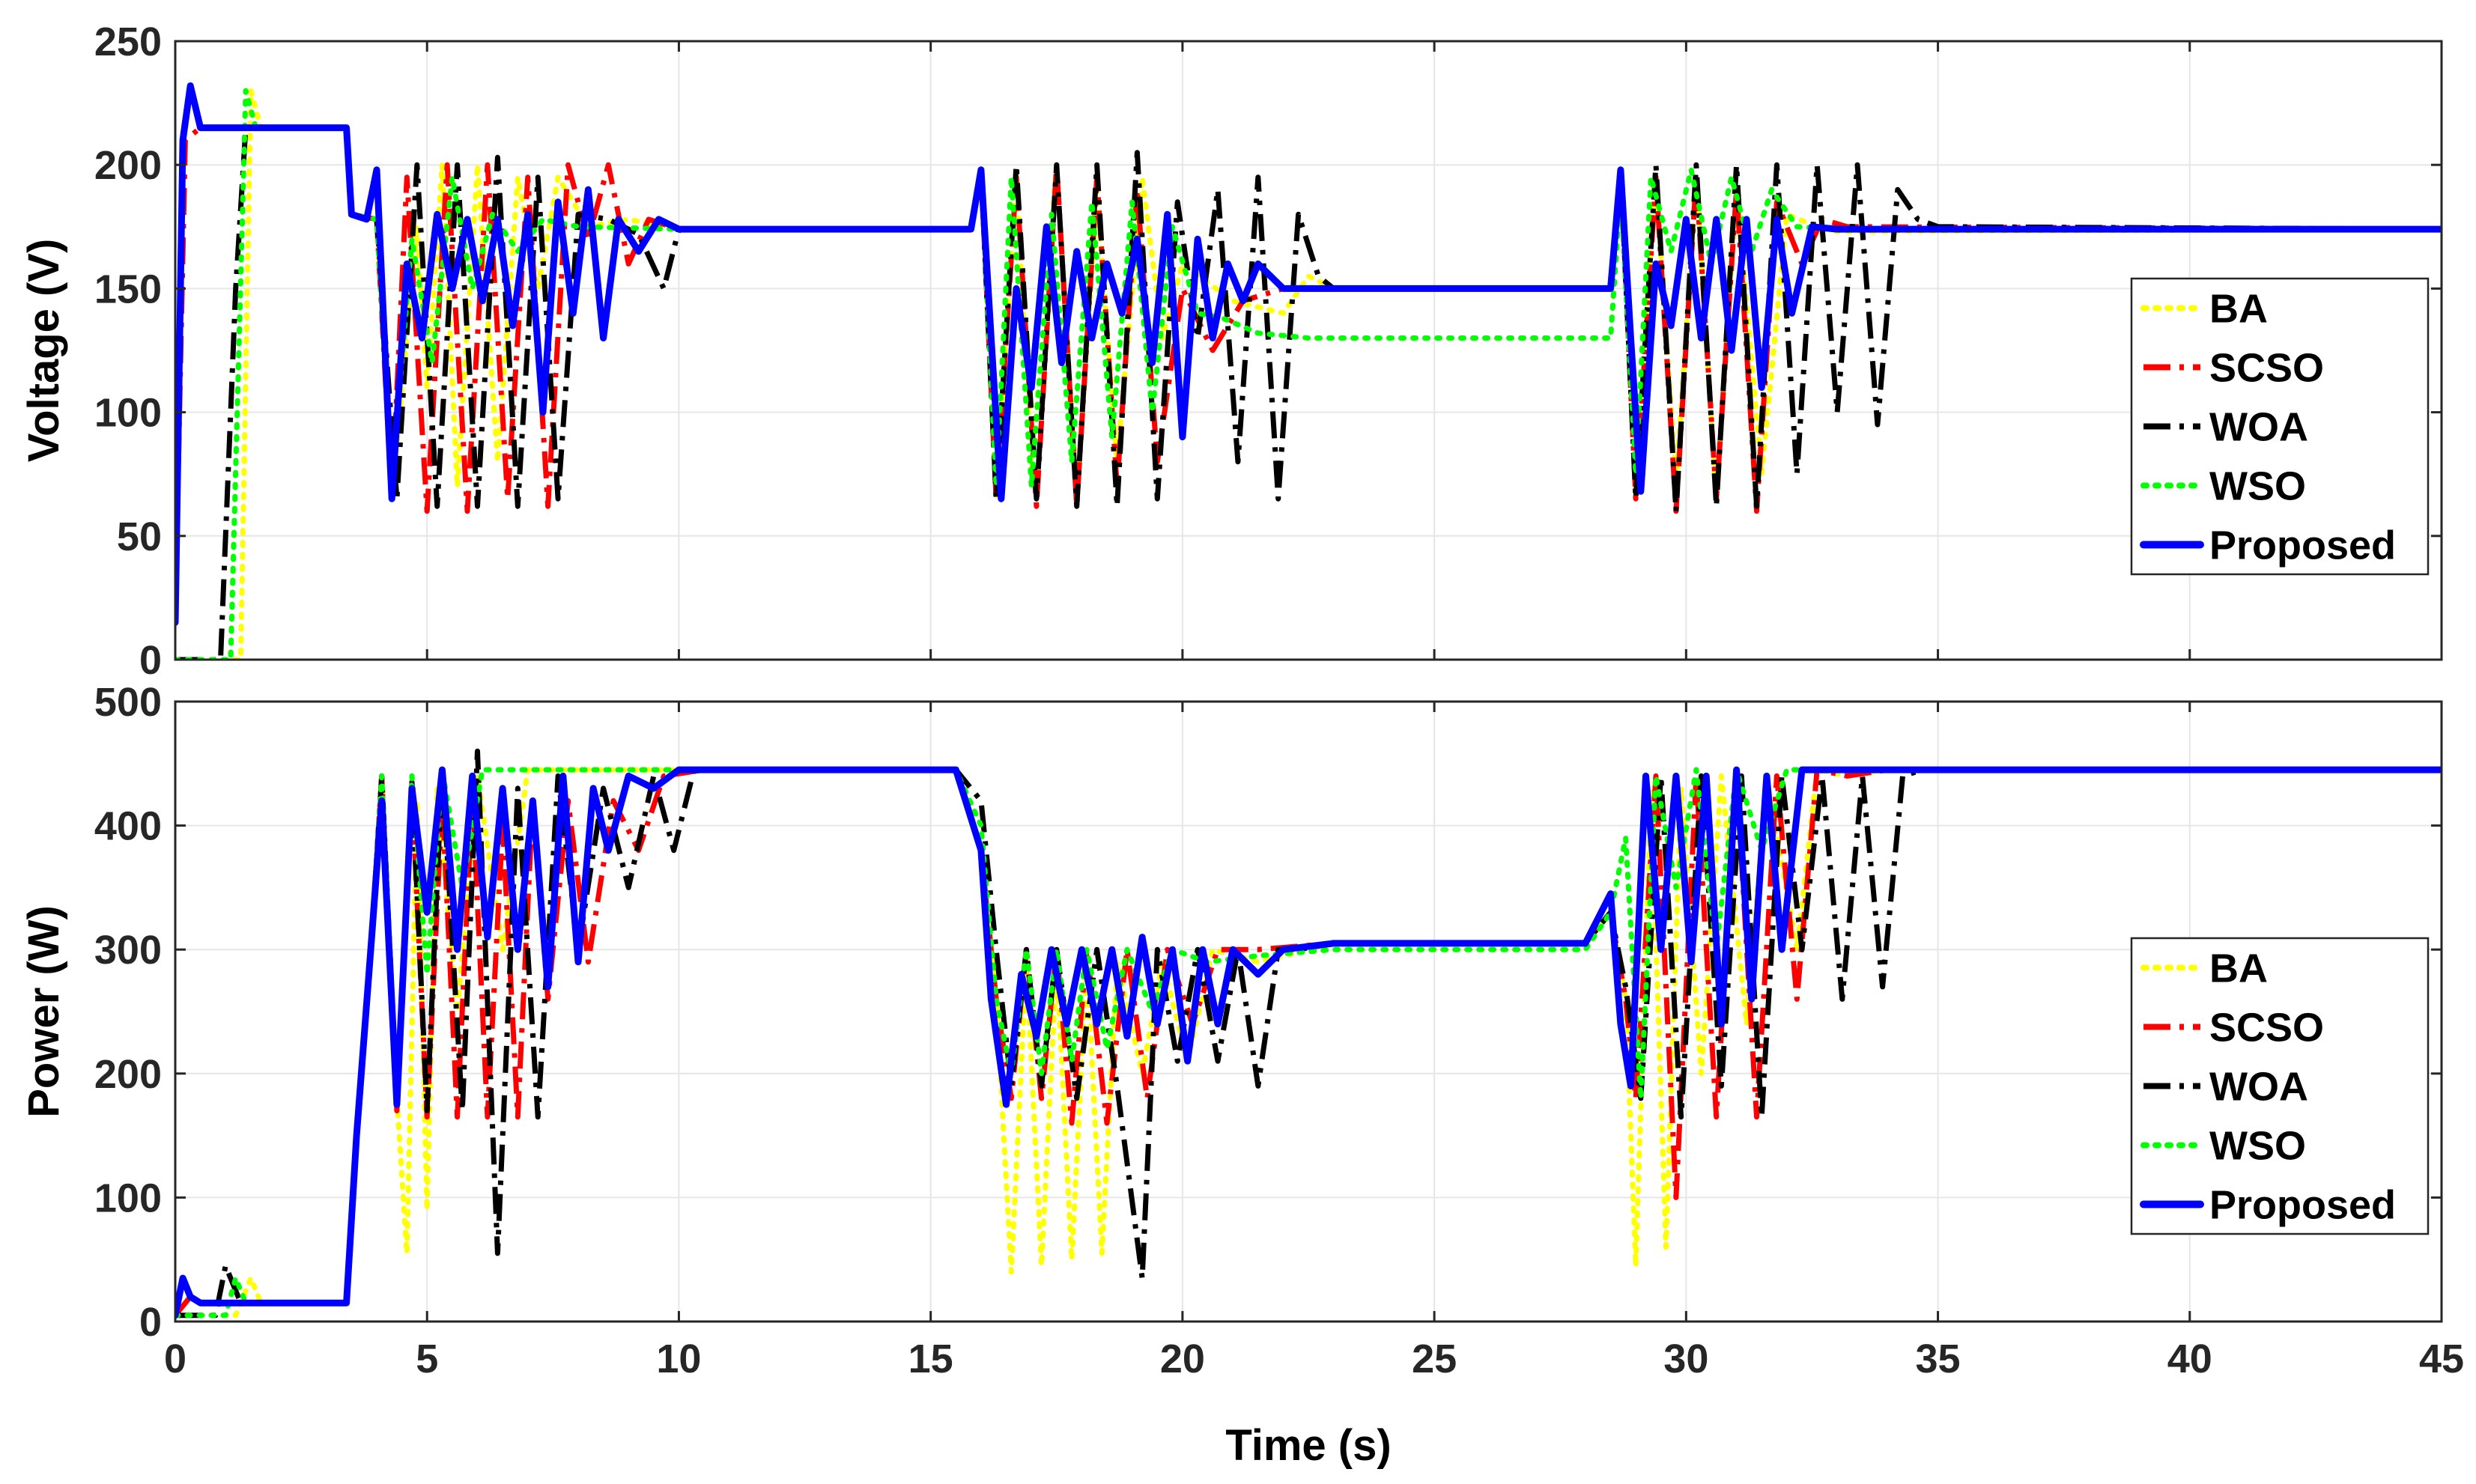  What do you see at coordinates (175, 1358) in the screenshot?
I see `x-tick-label: 0` at bounding box center [175, 1358].